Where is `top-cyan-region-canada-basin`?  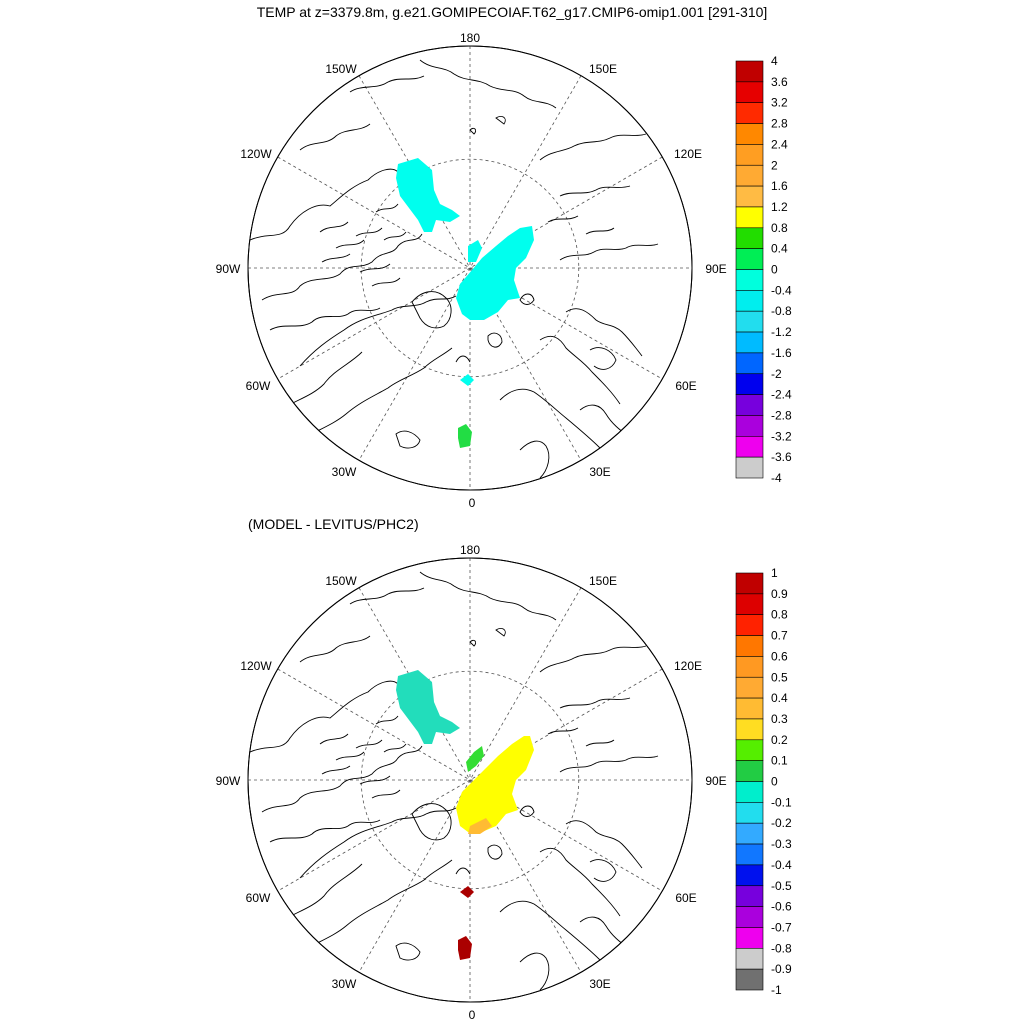 top-cyan-region-canada-basin is located at coordinates (428, 195).